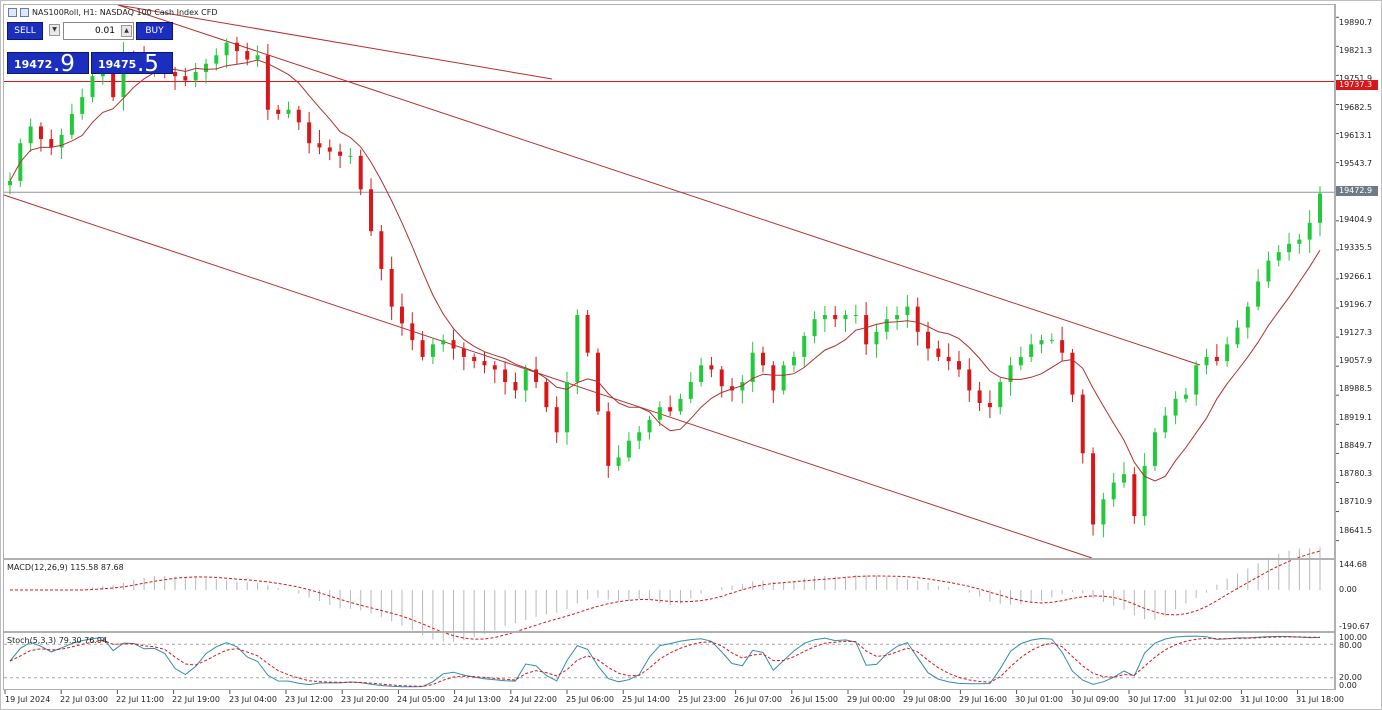 This screenshot has height=710, width=1382. Describe the element at coordinates (1353, 637) in the screenshot. I see `stoch-axis-label: 100.00` at that location.